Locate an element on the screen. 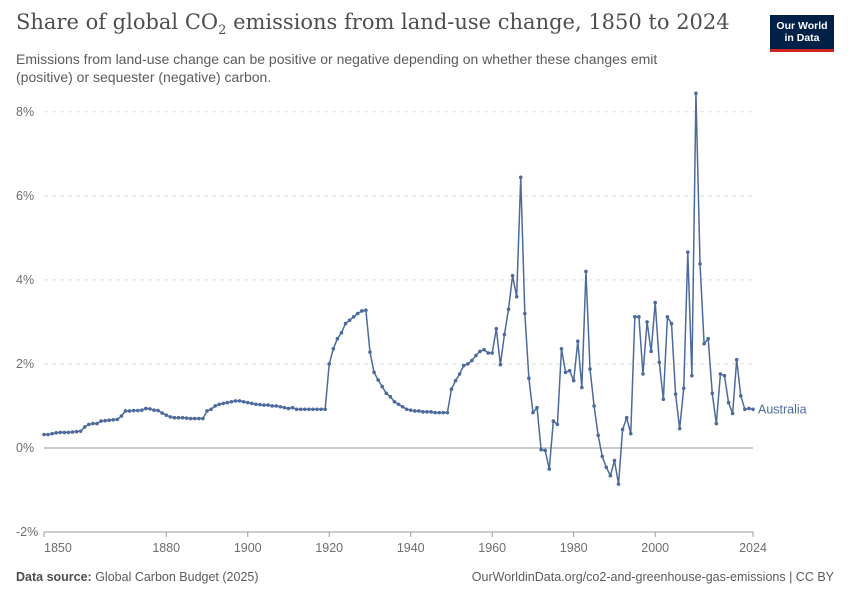 The width and height of the screenshot is (850, 600). y-tick-label: 2% is located at coordinates (25, 364).